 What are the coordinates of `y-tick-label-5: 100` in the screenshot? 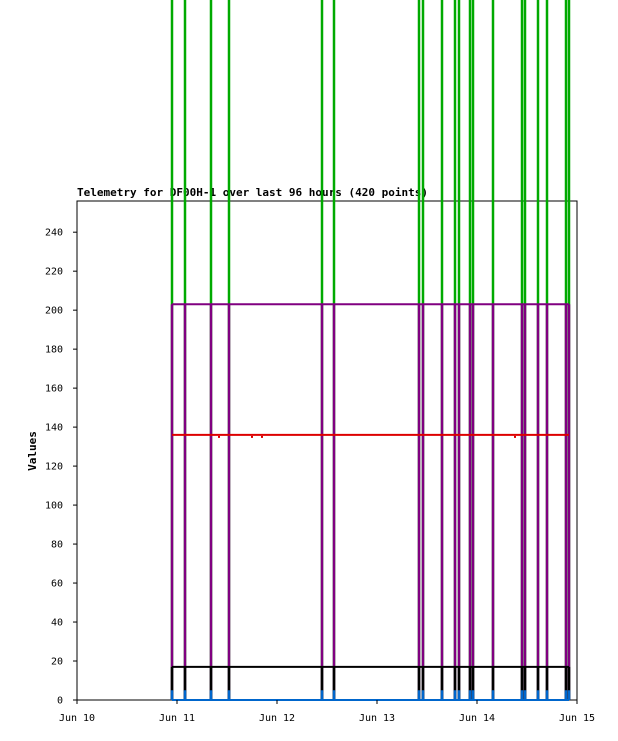 It's located at (54, 506).